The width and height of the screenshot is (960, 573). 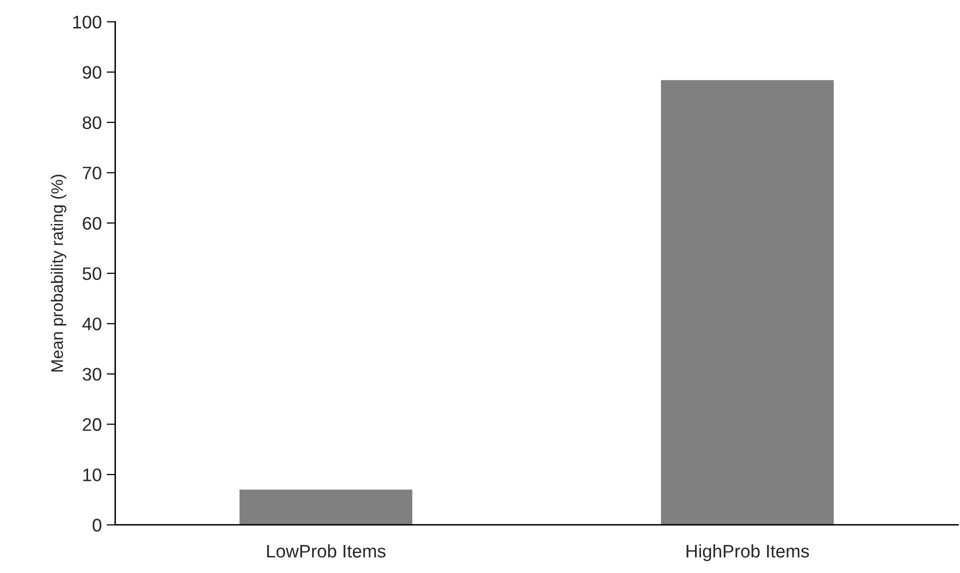 What do you see at coordinates (92, 324) in the screenshot?
I see `y-tick-label: 40` at bounding box center [92, 324].